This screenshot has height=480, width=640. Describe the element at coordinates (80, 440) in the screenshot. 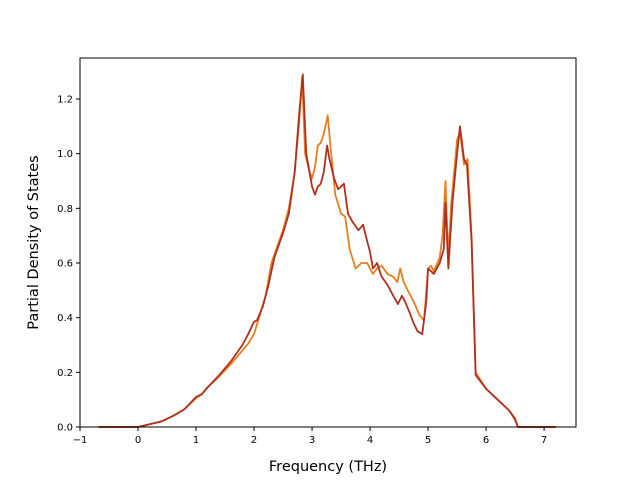

I see `x-tick-label: −1` at that location.